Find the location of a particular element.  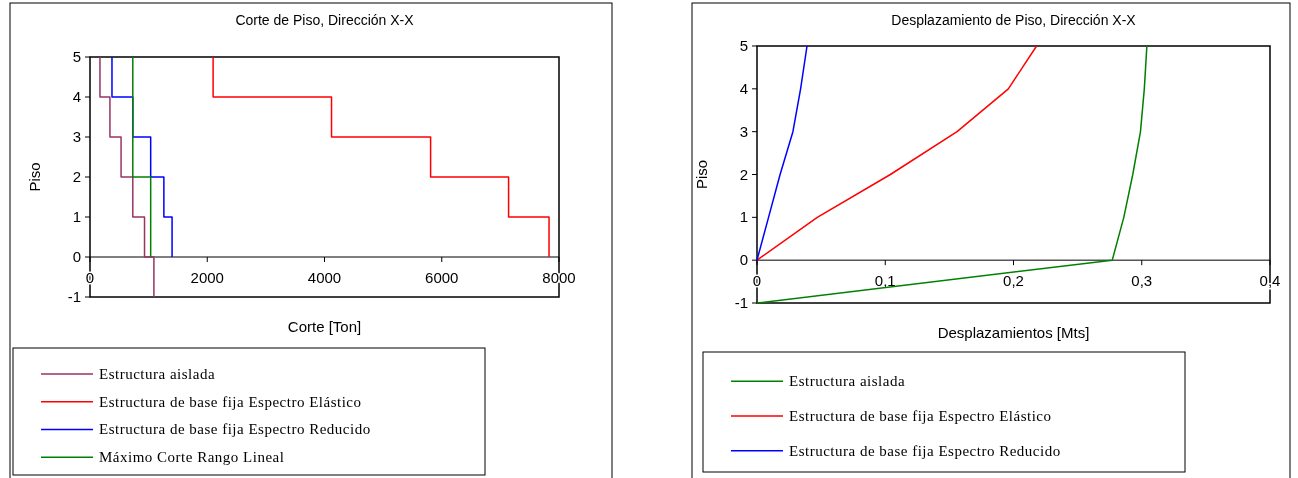

x-tick-label: 0,3 is located at coordinates (1142, 281).